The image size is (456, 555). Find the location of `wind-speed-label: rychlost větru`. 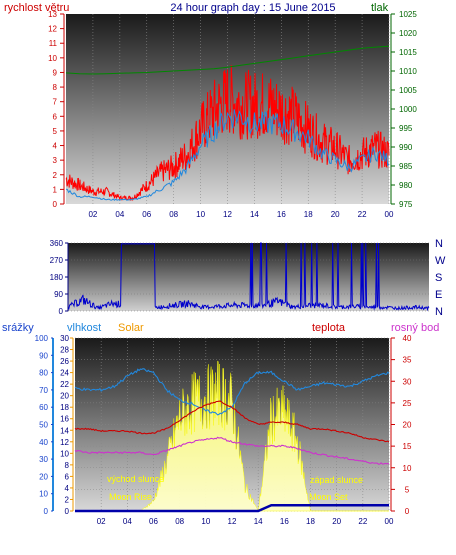

wind-speed-label: rychlost větru is located at coordinates (36, 8).